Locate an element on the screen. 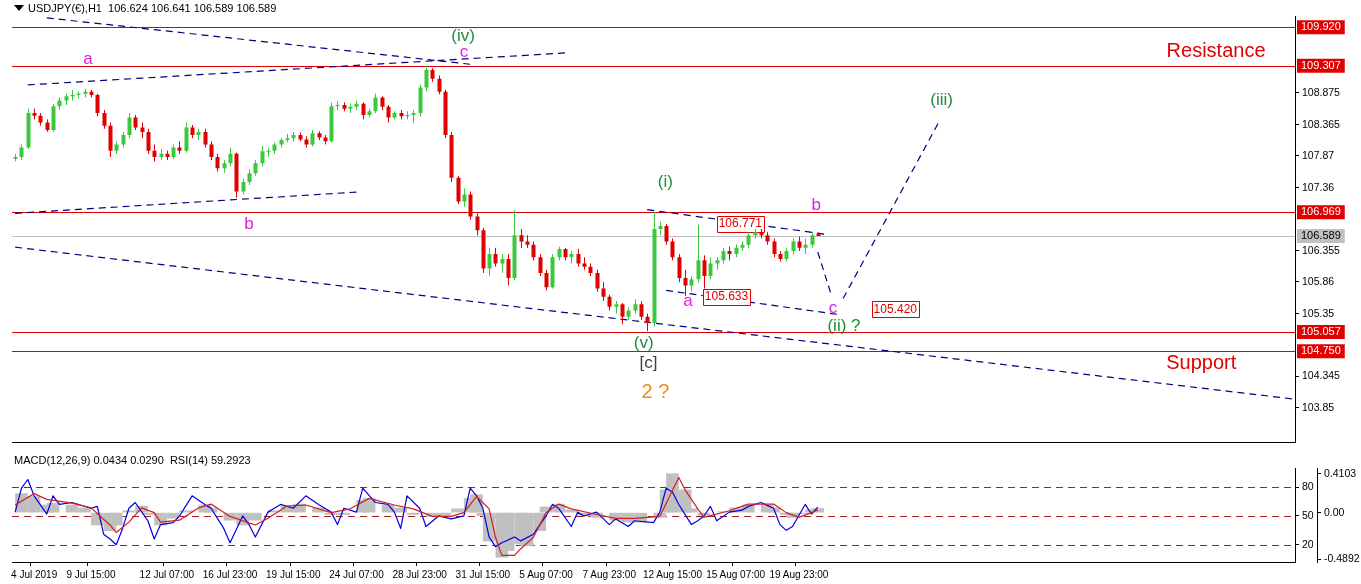 This screenshot has height=584, width=1361. x-tick-label: 19 Aug 23:00 is located at coordinates (799, 574).